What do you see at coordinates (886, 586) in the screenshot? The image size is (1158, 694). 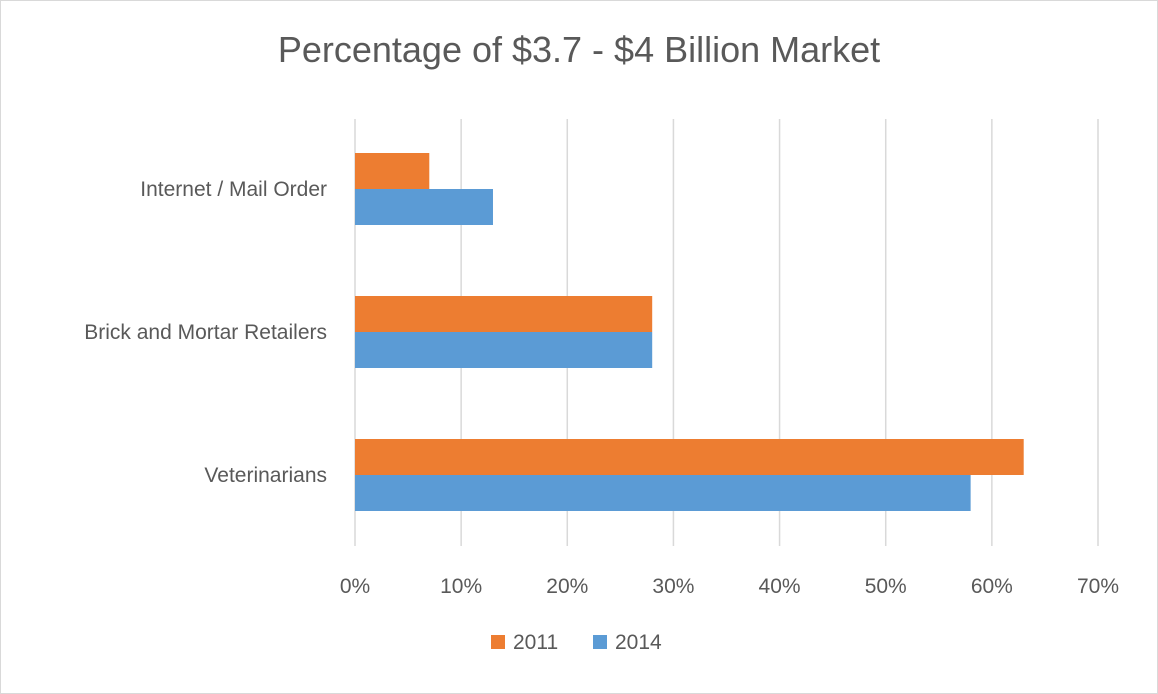 I see `x-tick-label: 50%` at bounding box center [886, 586].